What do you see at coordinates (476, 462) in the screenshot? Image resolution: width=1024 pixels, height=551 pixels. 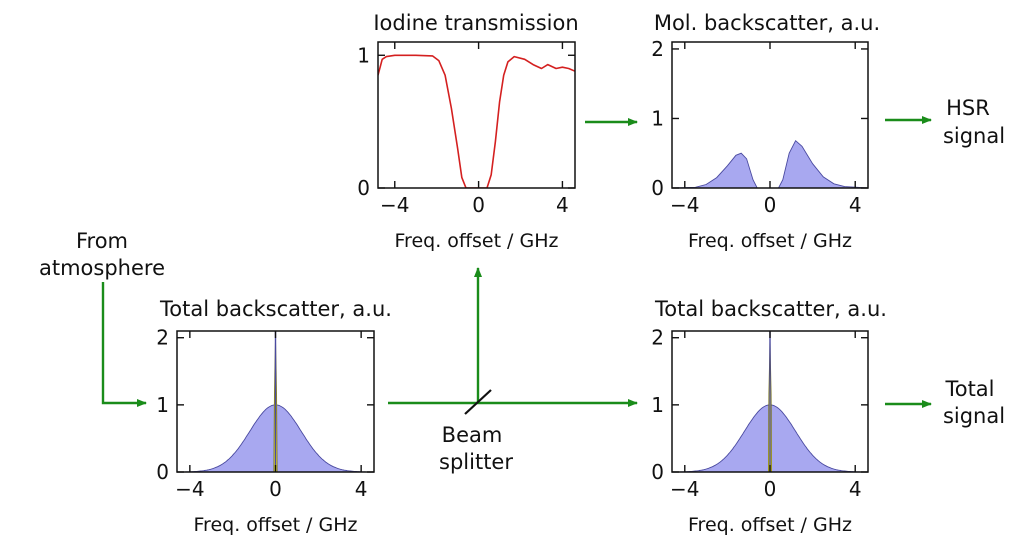 I see `label-splitter: splitter` at bounding box center [476, 462].